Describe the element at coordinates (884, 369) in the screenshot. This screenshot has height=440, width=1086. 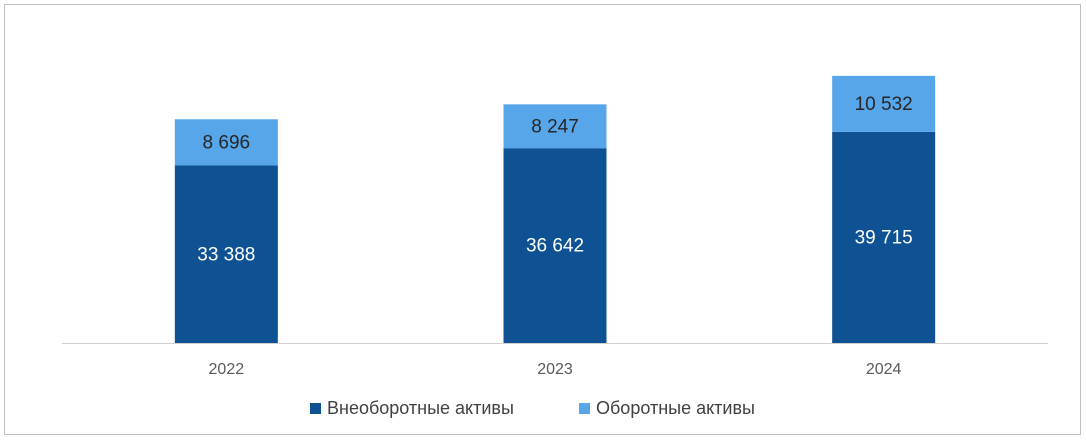
I see `x-tick-label: 2024` at that location.